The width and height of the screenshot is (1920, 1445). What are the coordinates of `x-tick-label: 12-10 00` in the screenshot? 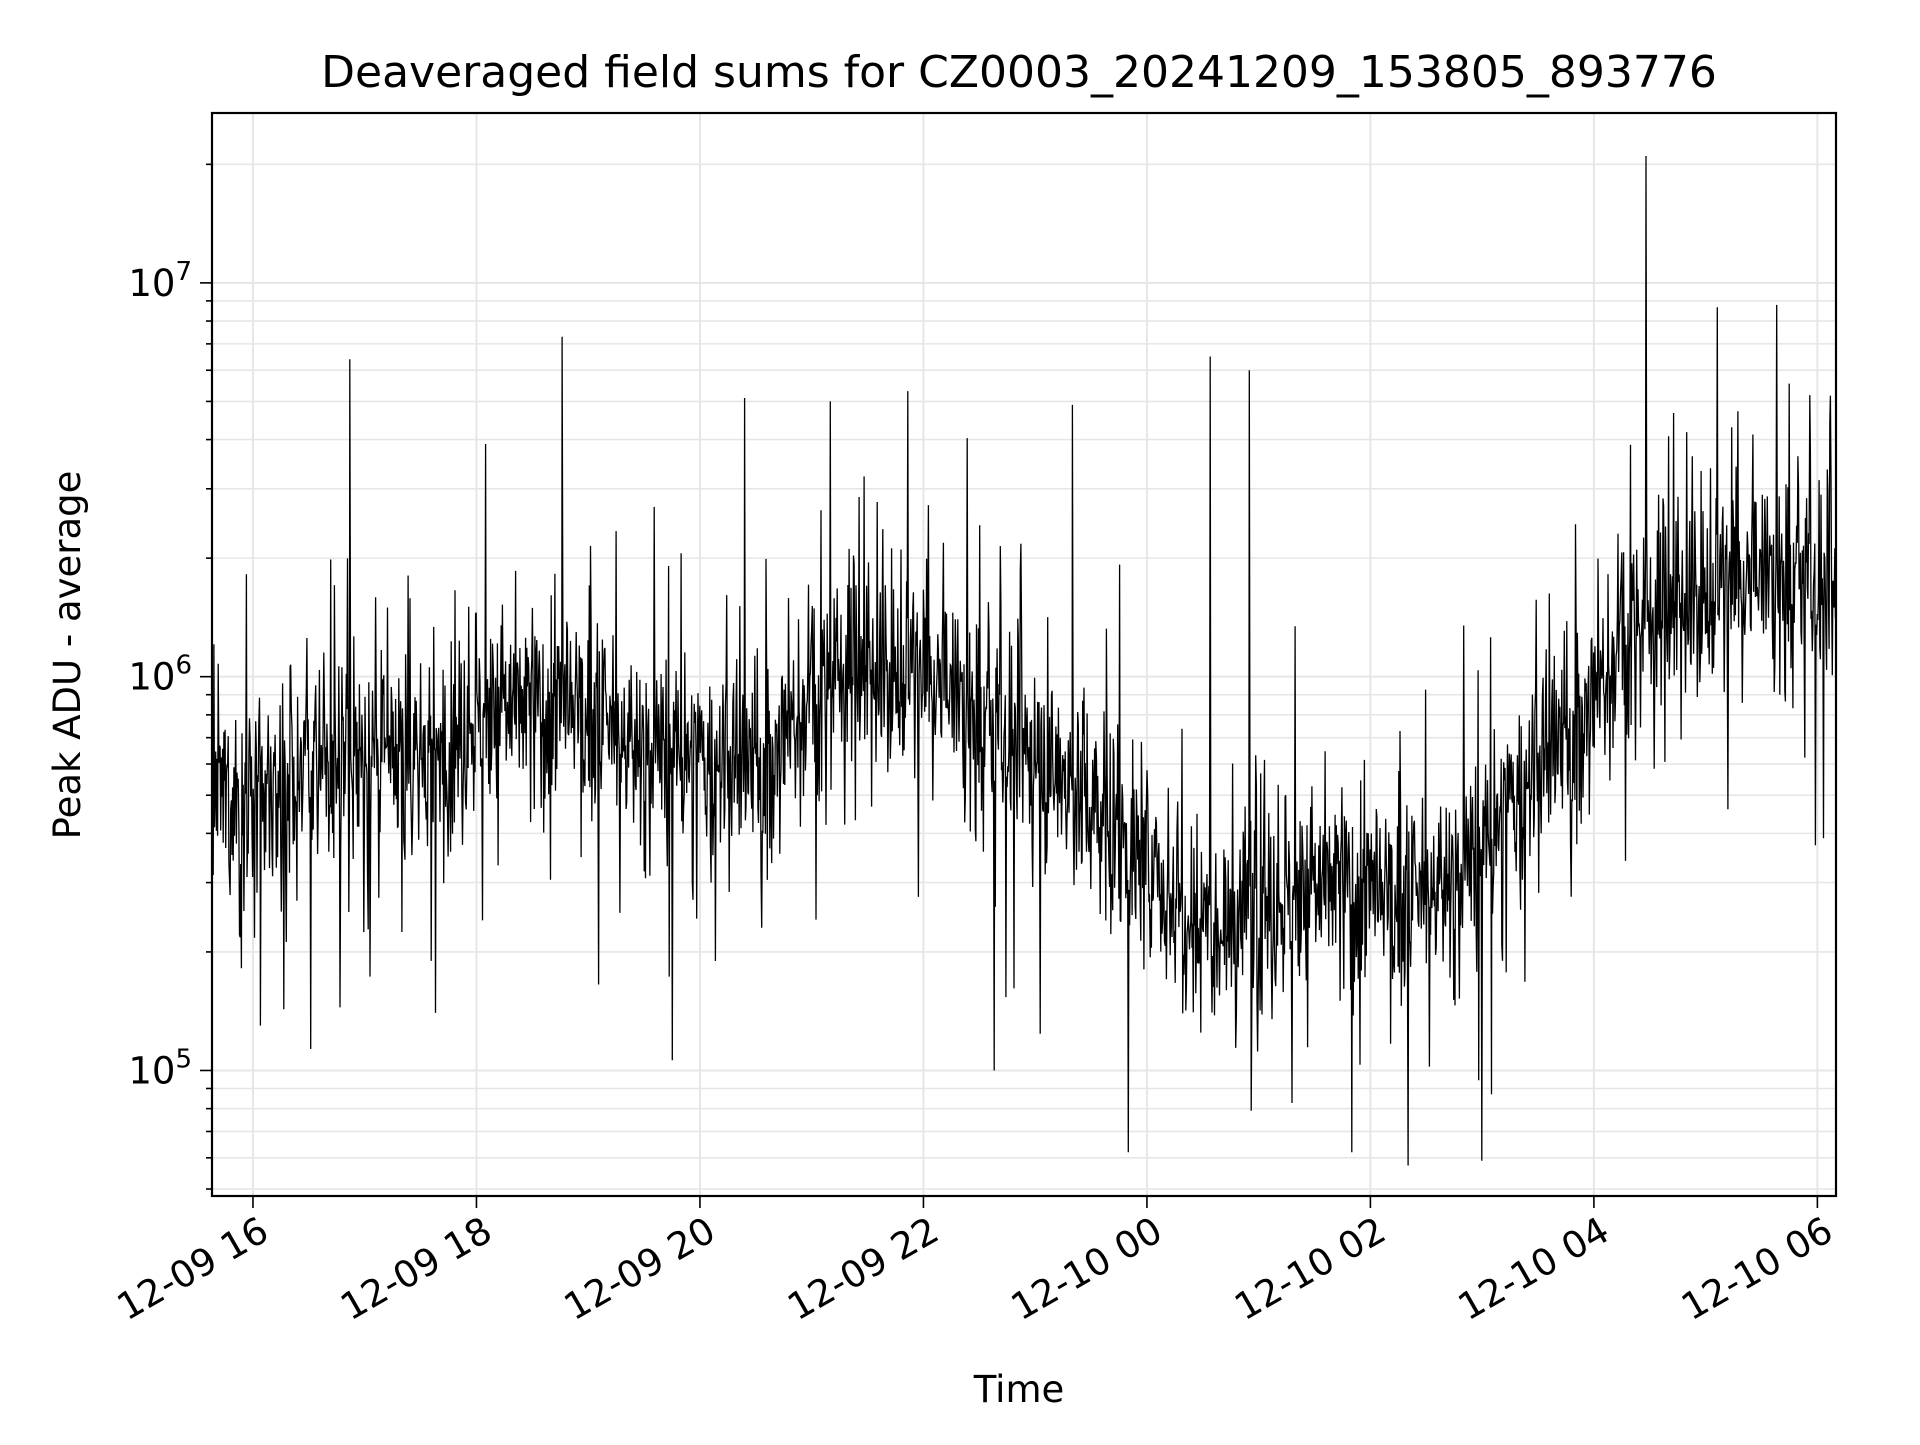 It's located at (1087, 1269).